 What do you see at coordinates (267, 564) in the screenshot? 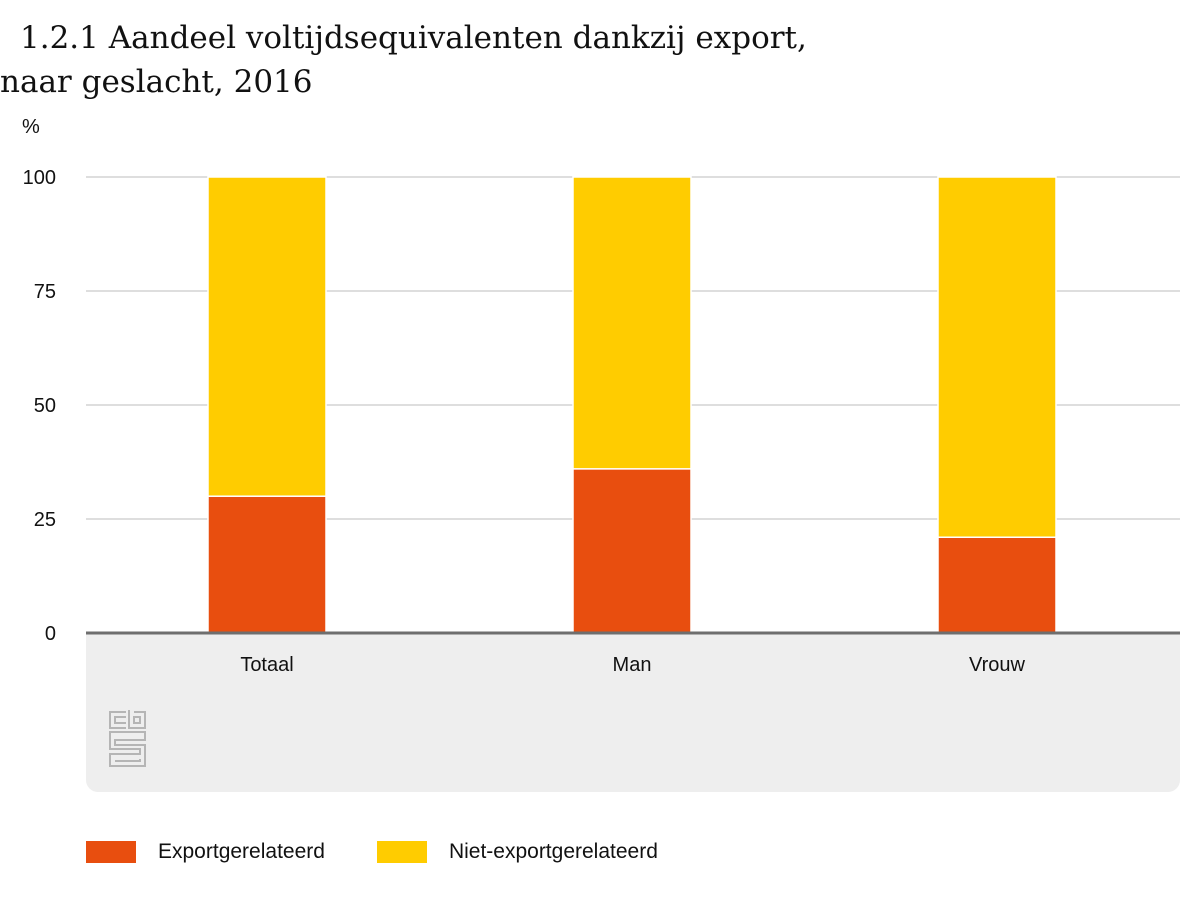
I see `bar-totaal-export` at bounding box center [267, 564].